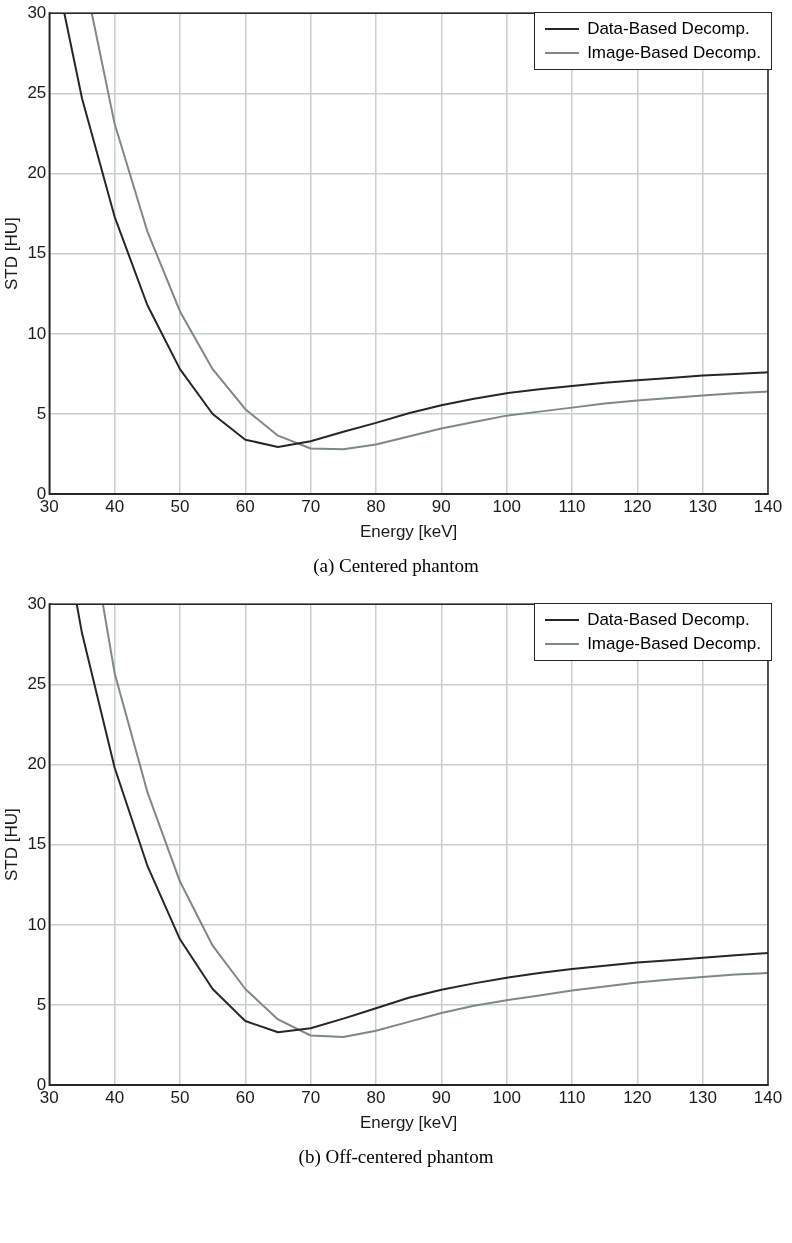 The width and height of the screenshot is (792, 1243). I want to click on text: (b) Off-centered phantom, so click(396, 1157).